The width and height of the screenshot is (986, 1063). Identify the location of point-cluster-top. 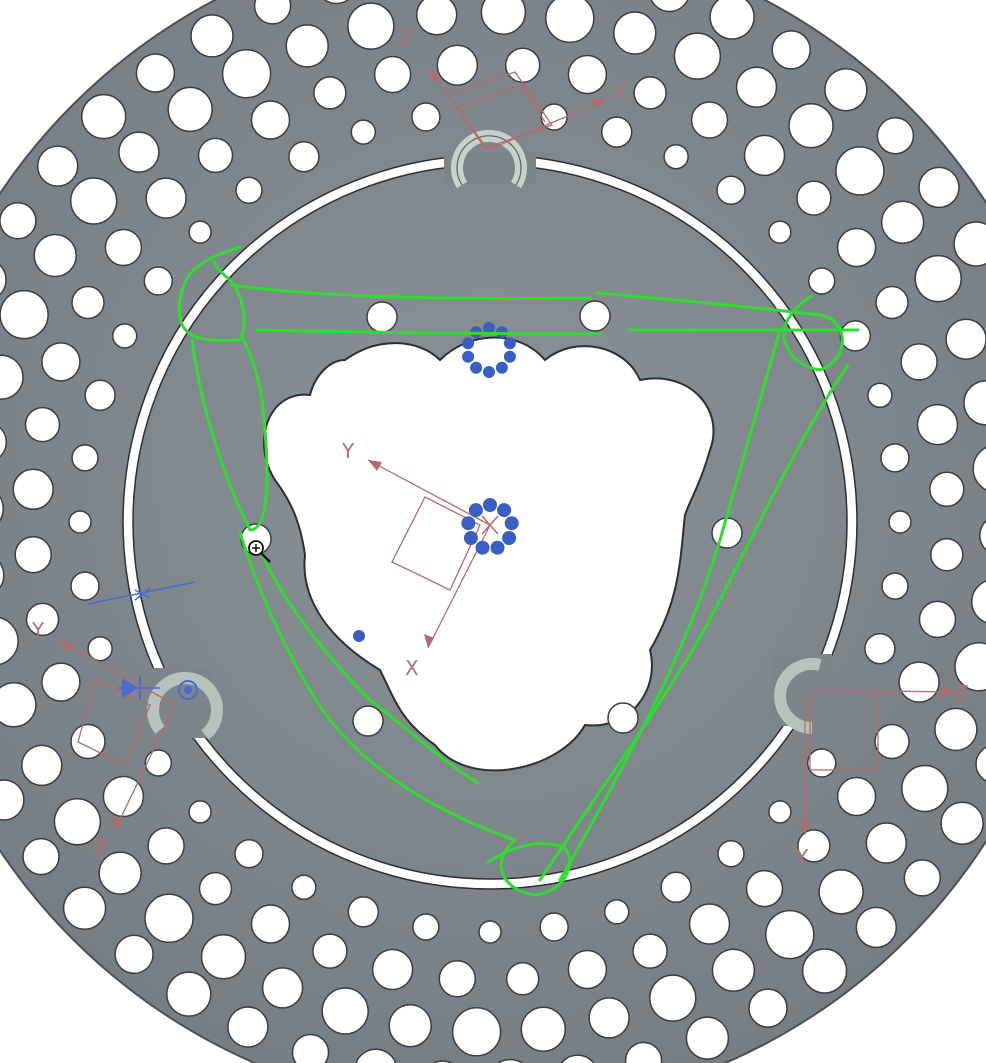
(489, 350).